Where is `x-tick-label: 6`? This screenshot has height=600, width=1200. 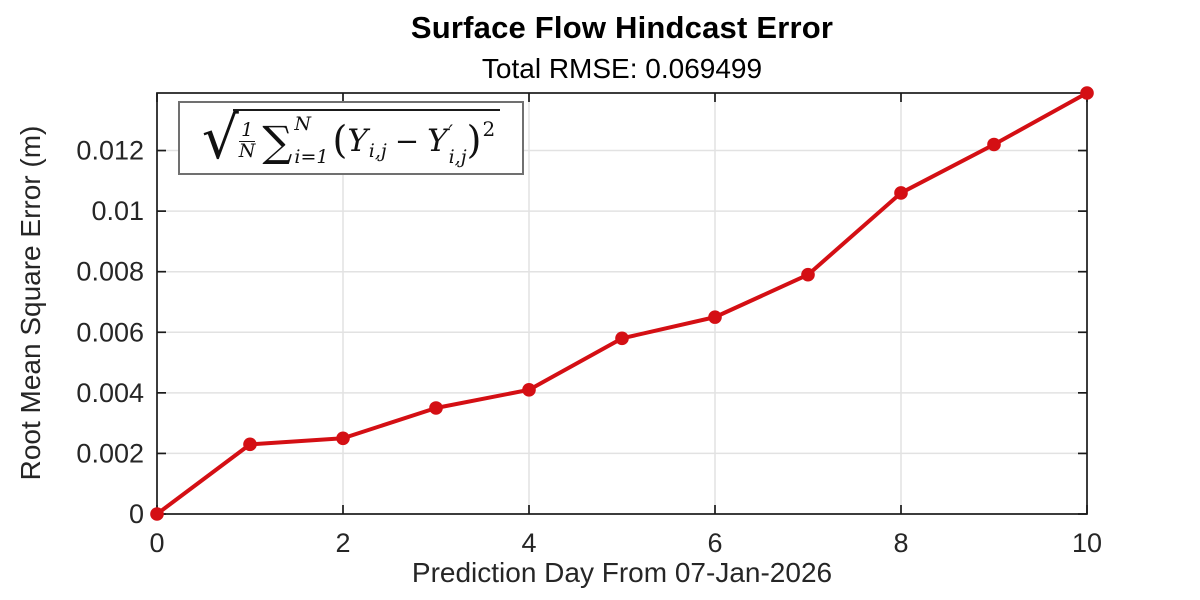
x-tick-label: 6 is located at coordinates (714, 543).